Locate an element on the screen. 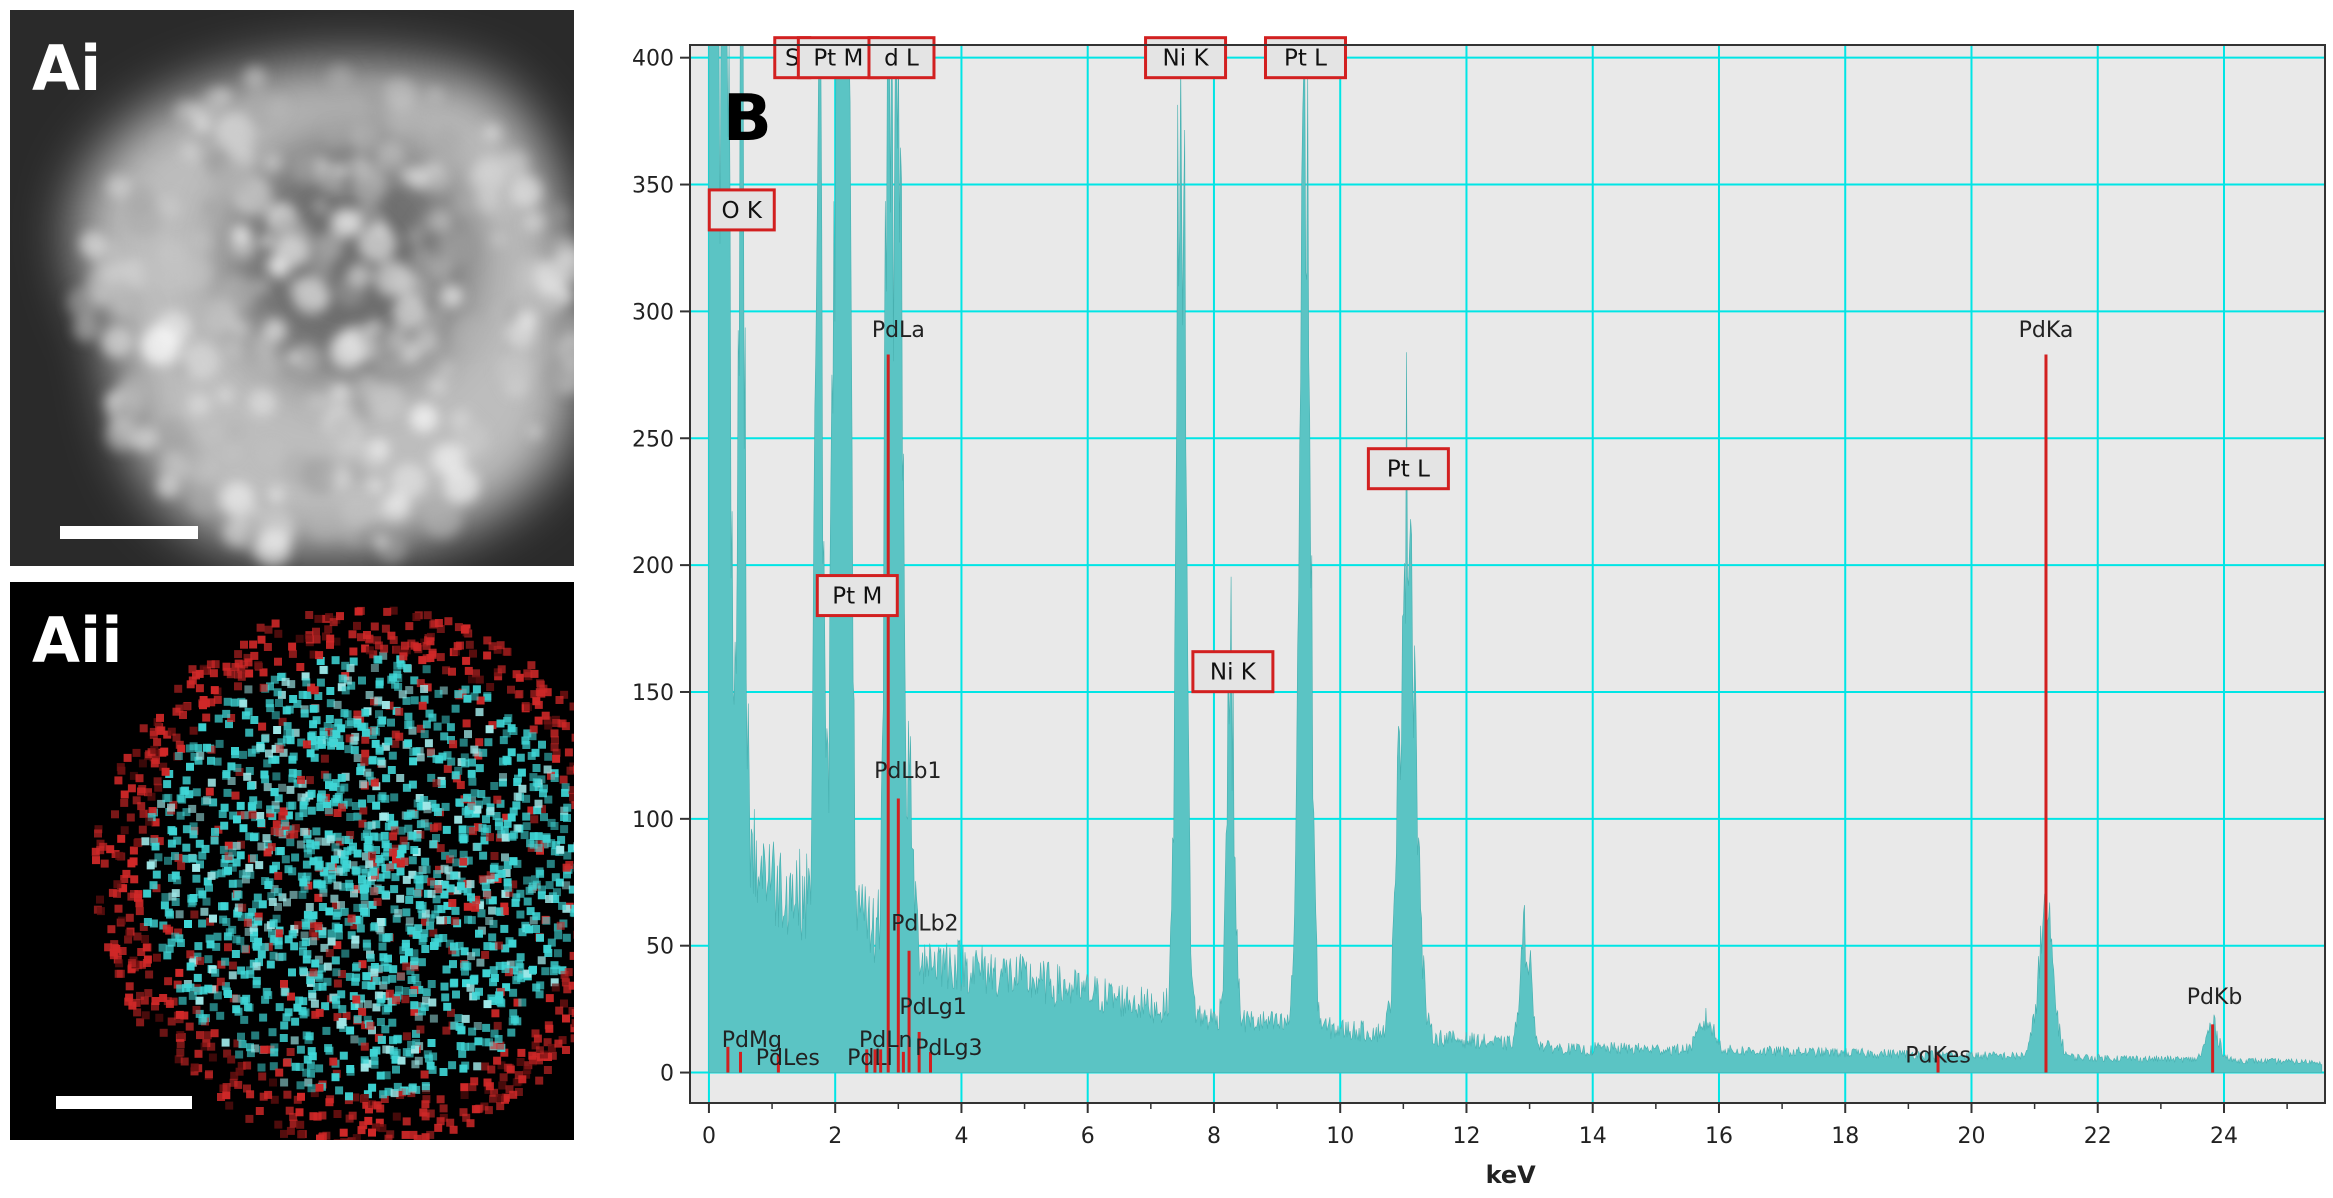 The height and width of the screenshot is (1198, 2333). y-tick-label: 150 is located at coordinates (653, 693).